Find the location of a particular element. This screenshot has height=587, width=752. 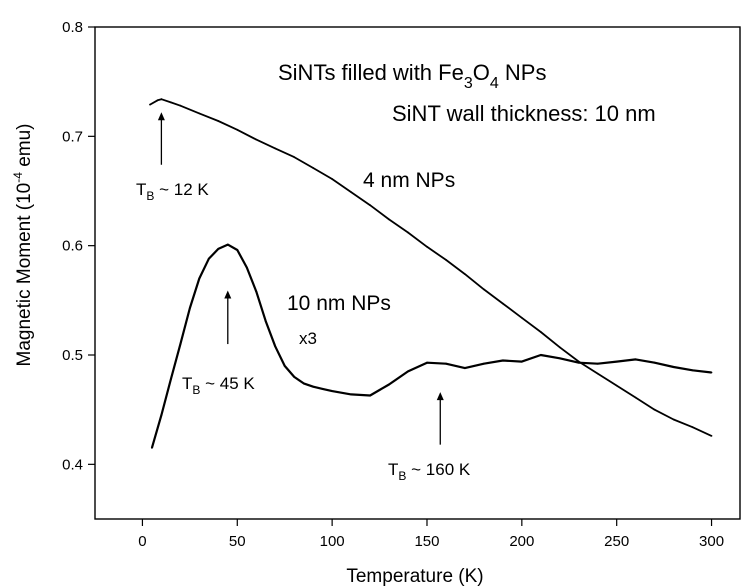

annotation-tb-45k-label: TB ~ 45 K is located at coordinates (218, 385).